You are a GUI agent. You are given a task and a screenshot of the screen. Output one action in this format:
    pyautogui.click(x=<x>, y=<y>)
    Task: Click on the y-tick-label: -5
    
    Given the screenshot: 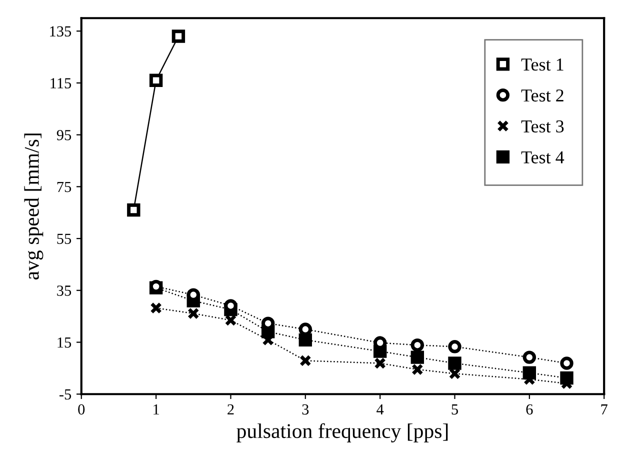 What is the action you would take?
    pyautogui.click(x=66, y=394)
    